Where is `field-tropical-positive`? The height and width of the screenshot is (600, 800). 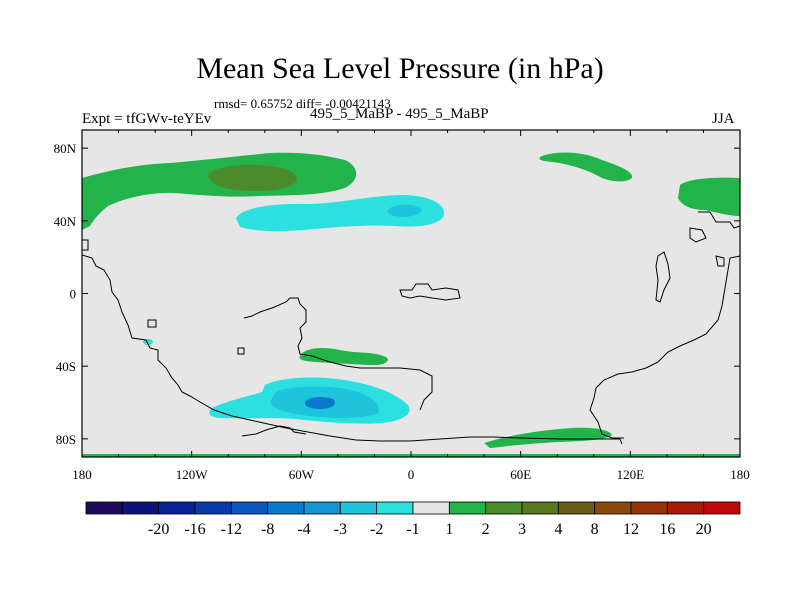 field-tropical-positive is located at coordinates (343, 357).